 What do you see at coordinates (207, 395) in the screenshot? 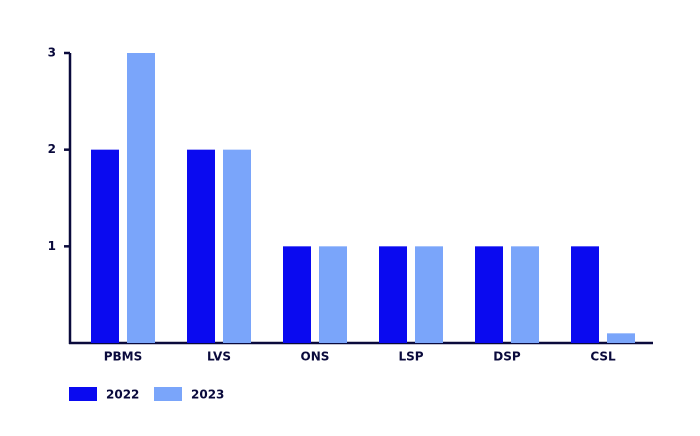
I see `legend-label: 2023` at bounding box center [207, 395].